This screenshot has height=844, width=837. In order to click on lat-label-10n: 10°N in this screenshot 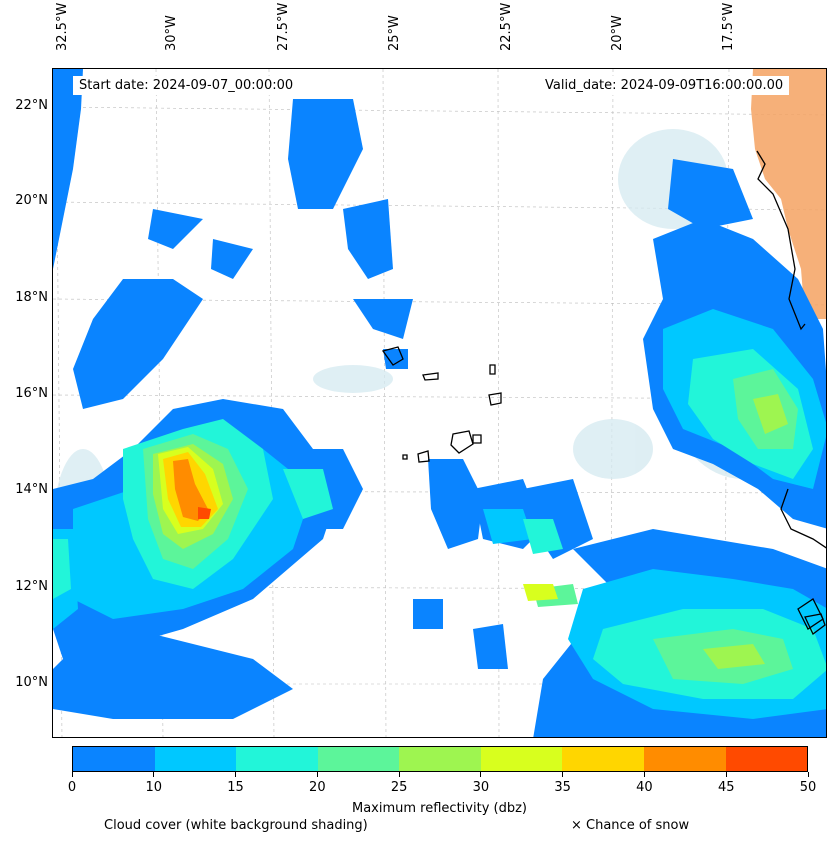, I will do `click(31, 682)`.